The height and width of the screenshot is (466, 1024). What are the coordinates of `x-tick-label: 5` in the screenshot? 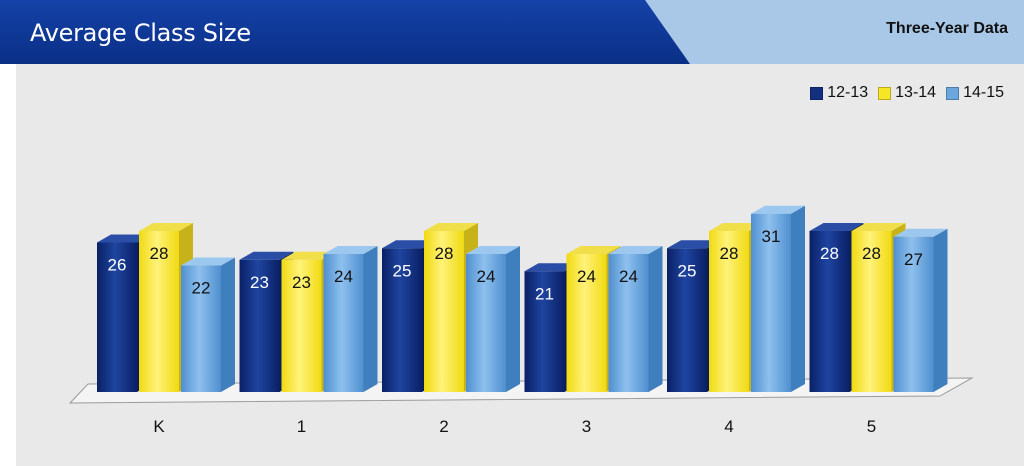 It's located at (871, 426).